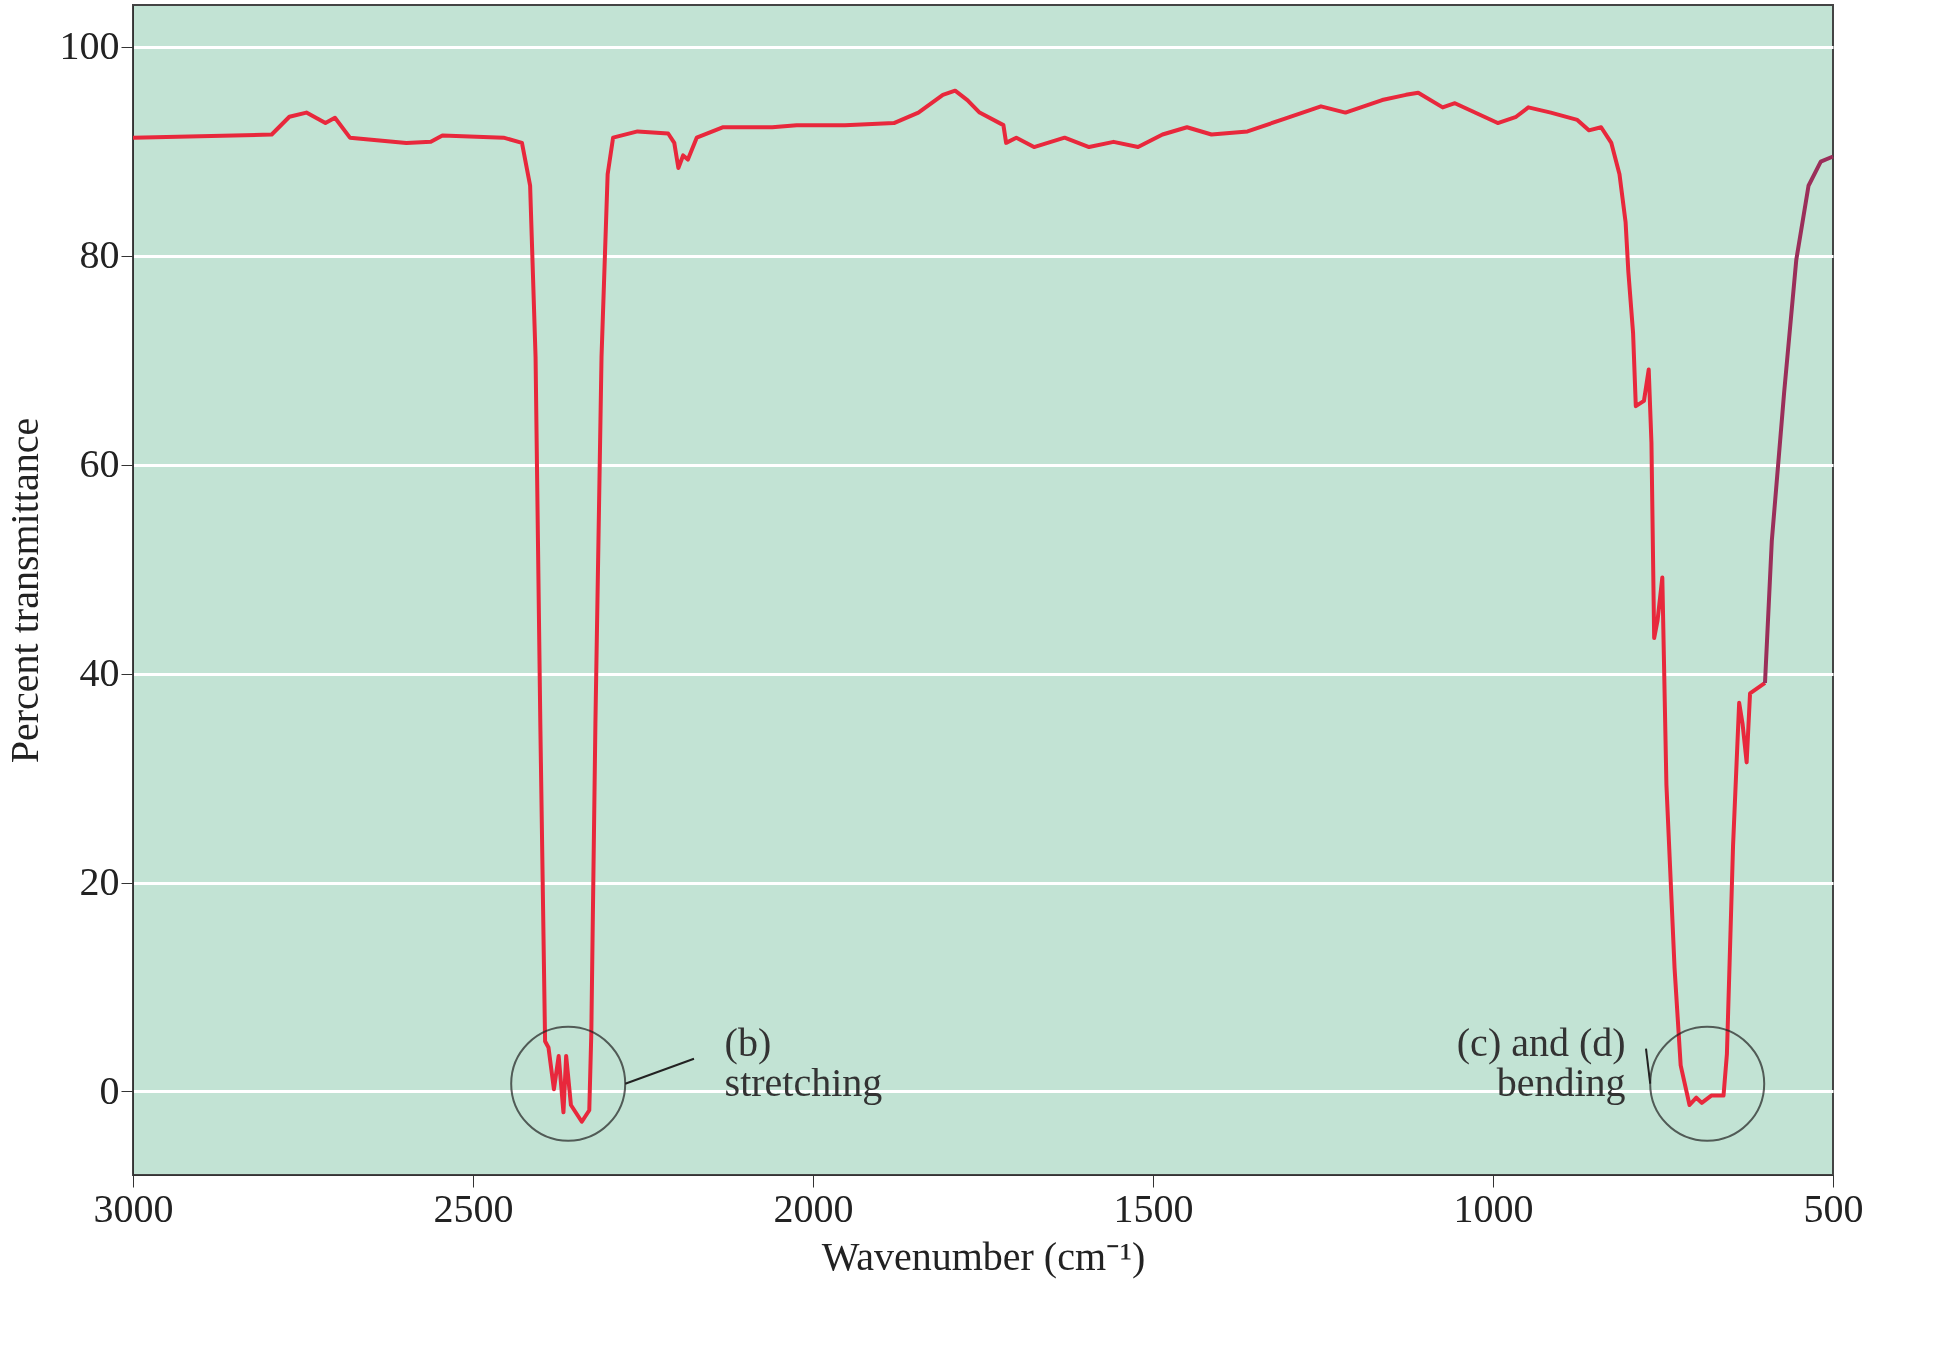 The width and height of the screenshot is (1935, 1346). I want to click on line-series, so click(1799, 419).